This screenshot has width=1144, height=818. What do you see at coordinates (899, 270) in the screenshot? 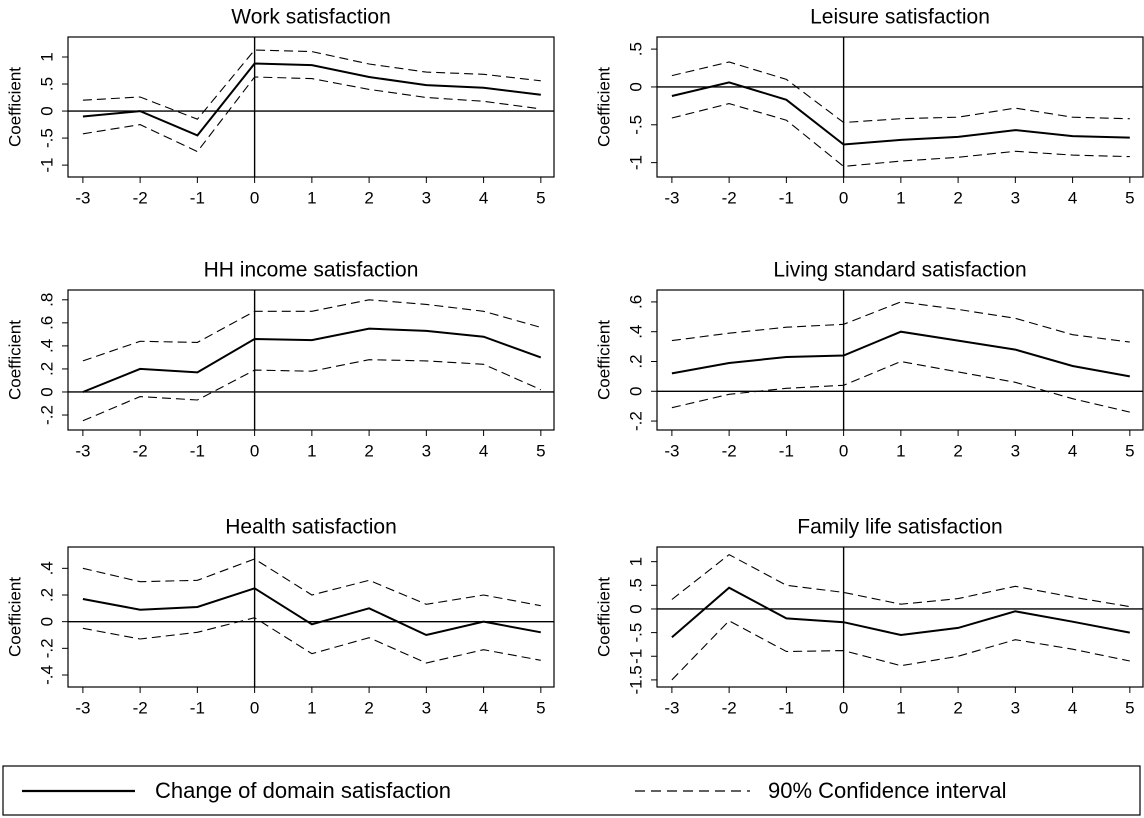
I see `panel-title: Living standard satisfaction` at bounding box center [899, 270].